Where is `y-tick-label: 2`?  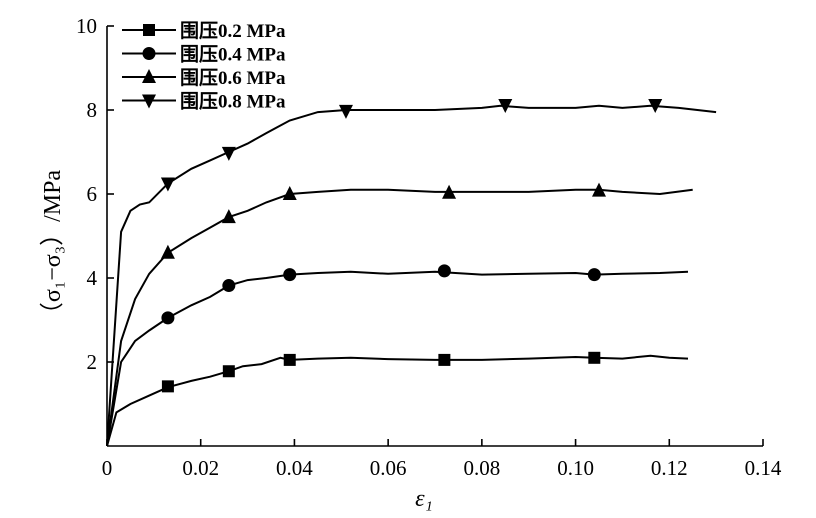 y-tick-label: 2 is located at coordinates (92, 362).